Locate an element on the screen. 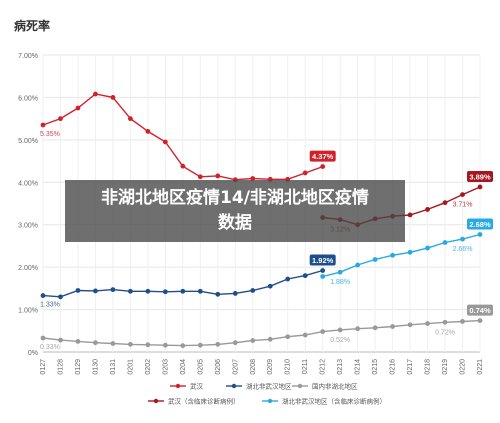 This screenshot has height=423, width=500. data-label: 0.33% is located at coordinates (50, 347).